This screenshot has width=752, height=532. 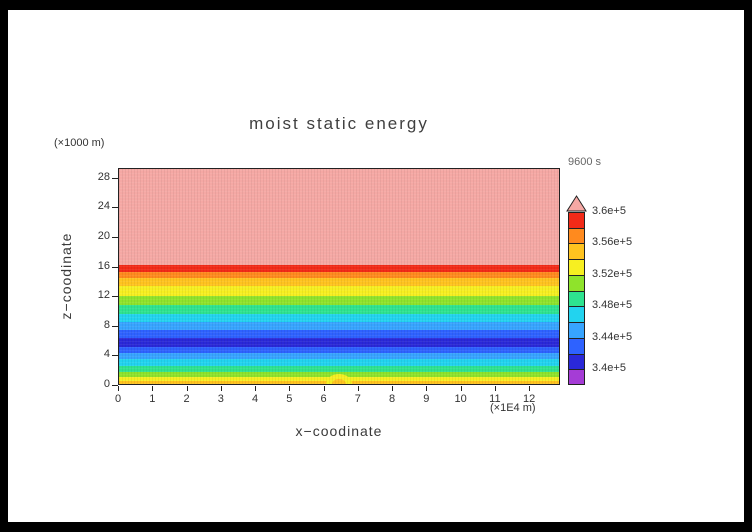 What do you see at coordinates (103, 235) in the screenshot?
I see `y-tick-label: 20` at bounding box center [103, 235].